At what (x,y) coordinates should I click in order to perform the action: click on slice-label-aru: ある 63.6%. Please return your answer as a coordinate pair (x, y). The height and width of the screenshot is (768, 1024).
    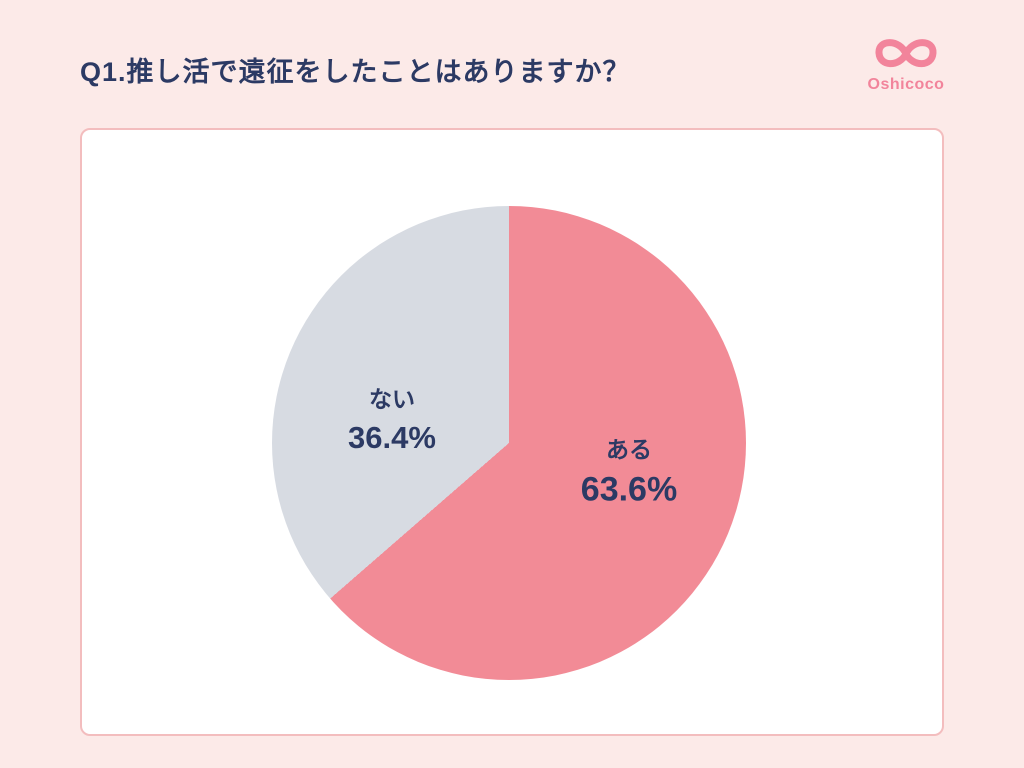
    Looking at the image, I should click on (629, 470).